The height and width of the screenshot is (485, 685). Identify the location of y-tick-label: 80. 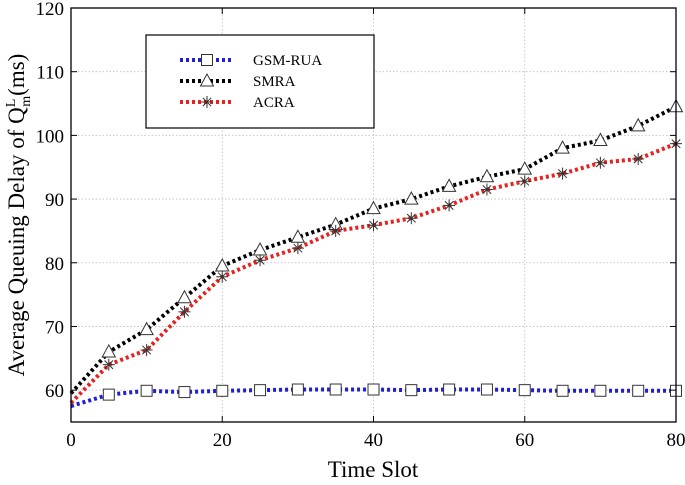
(54, 264).